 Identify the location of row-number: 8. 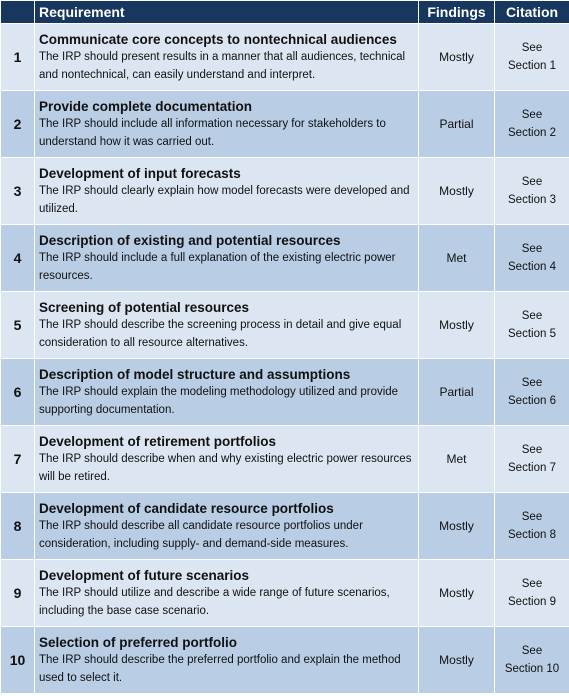
(17, 526).